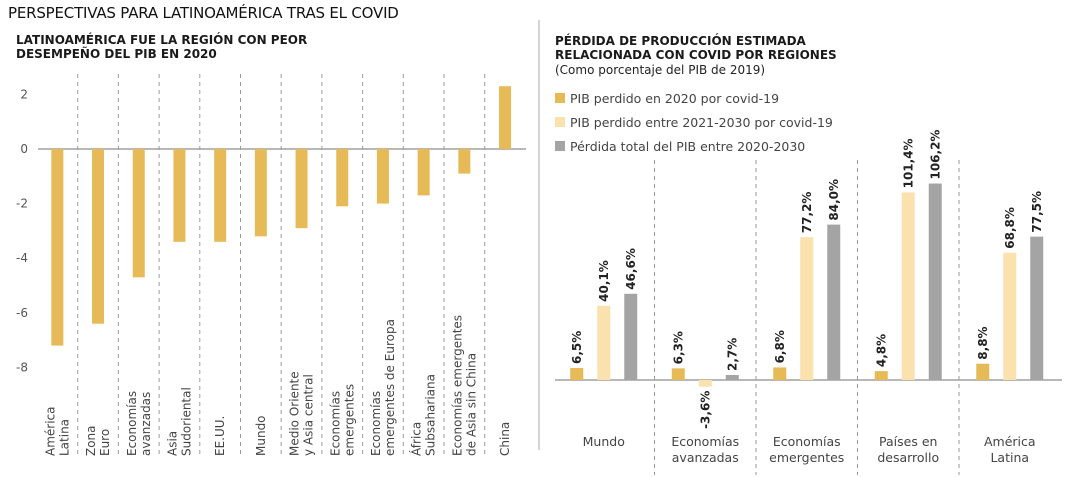 Image resolution: width=1068 pixels, height=477 pixels. What do you see at coordinates (22, 367) in the screenshot?
I see `y-tick-label: -8` at bounding box center [22, 367].